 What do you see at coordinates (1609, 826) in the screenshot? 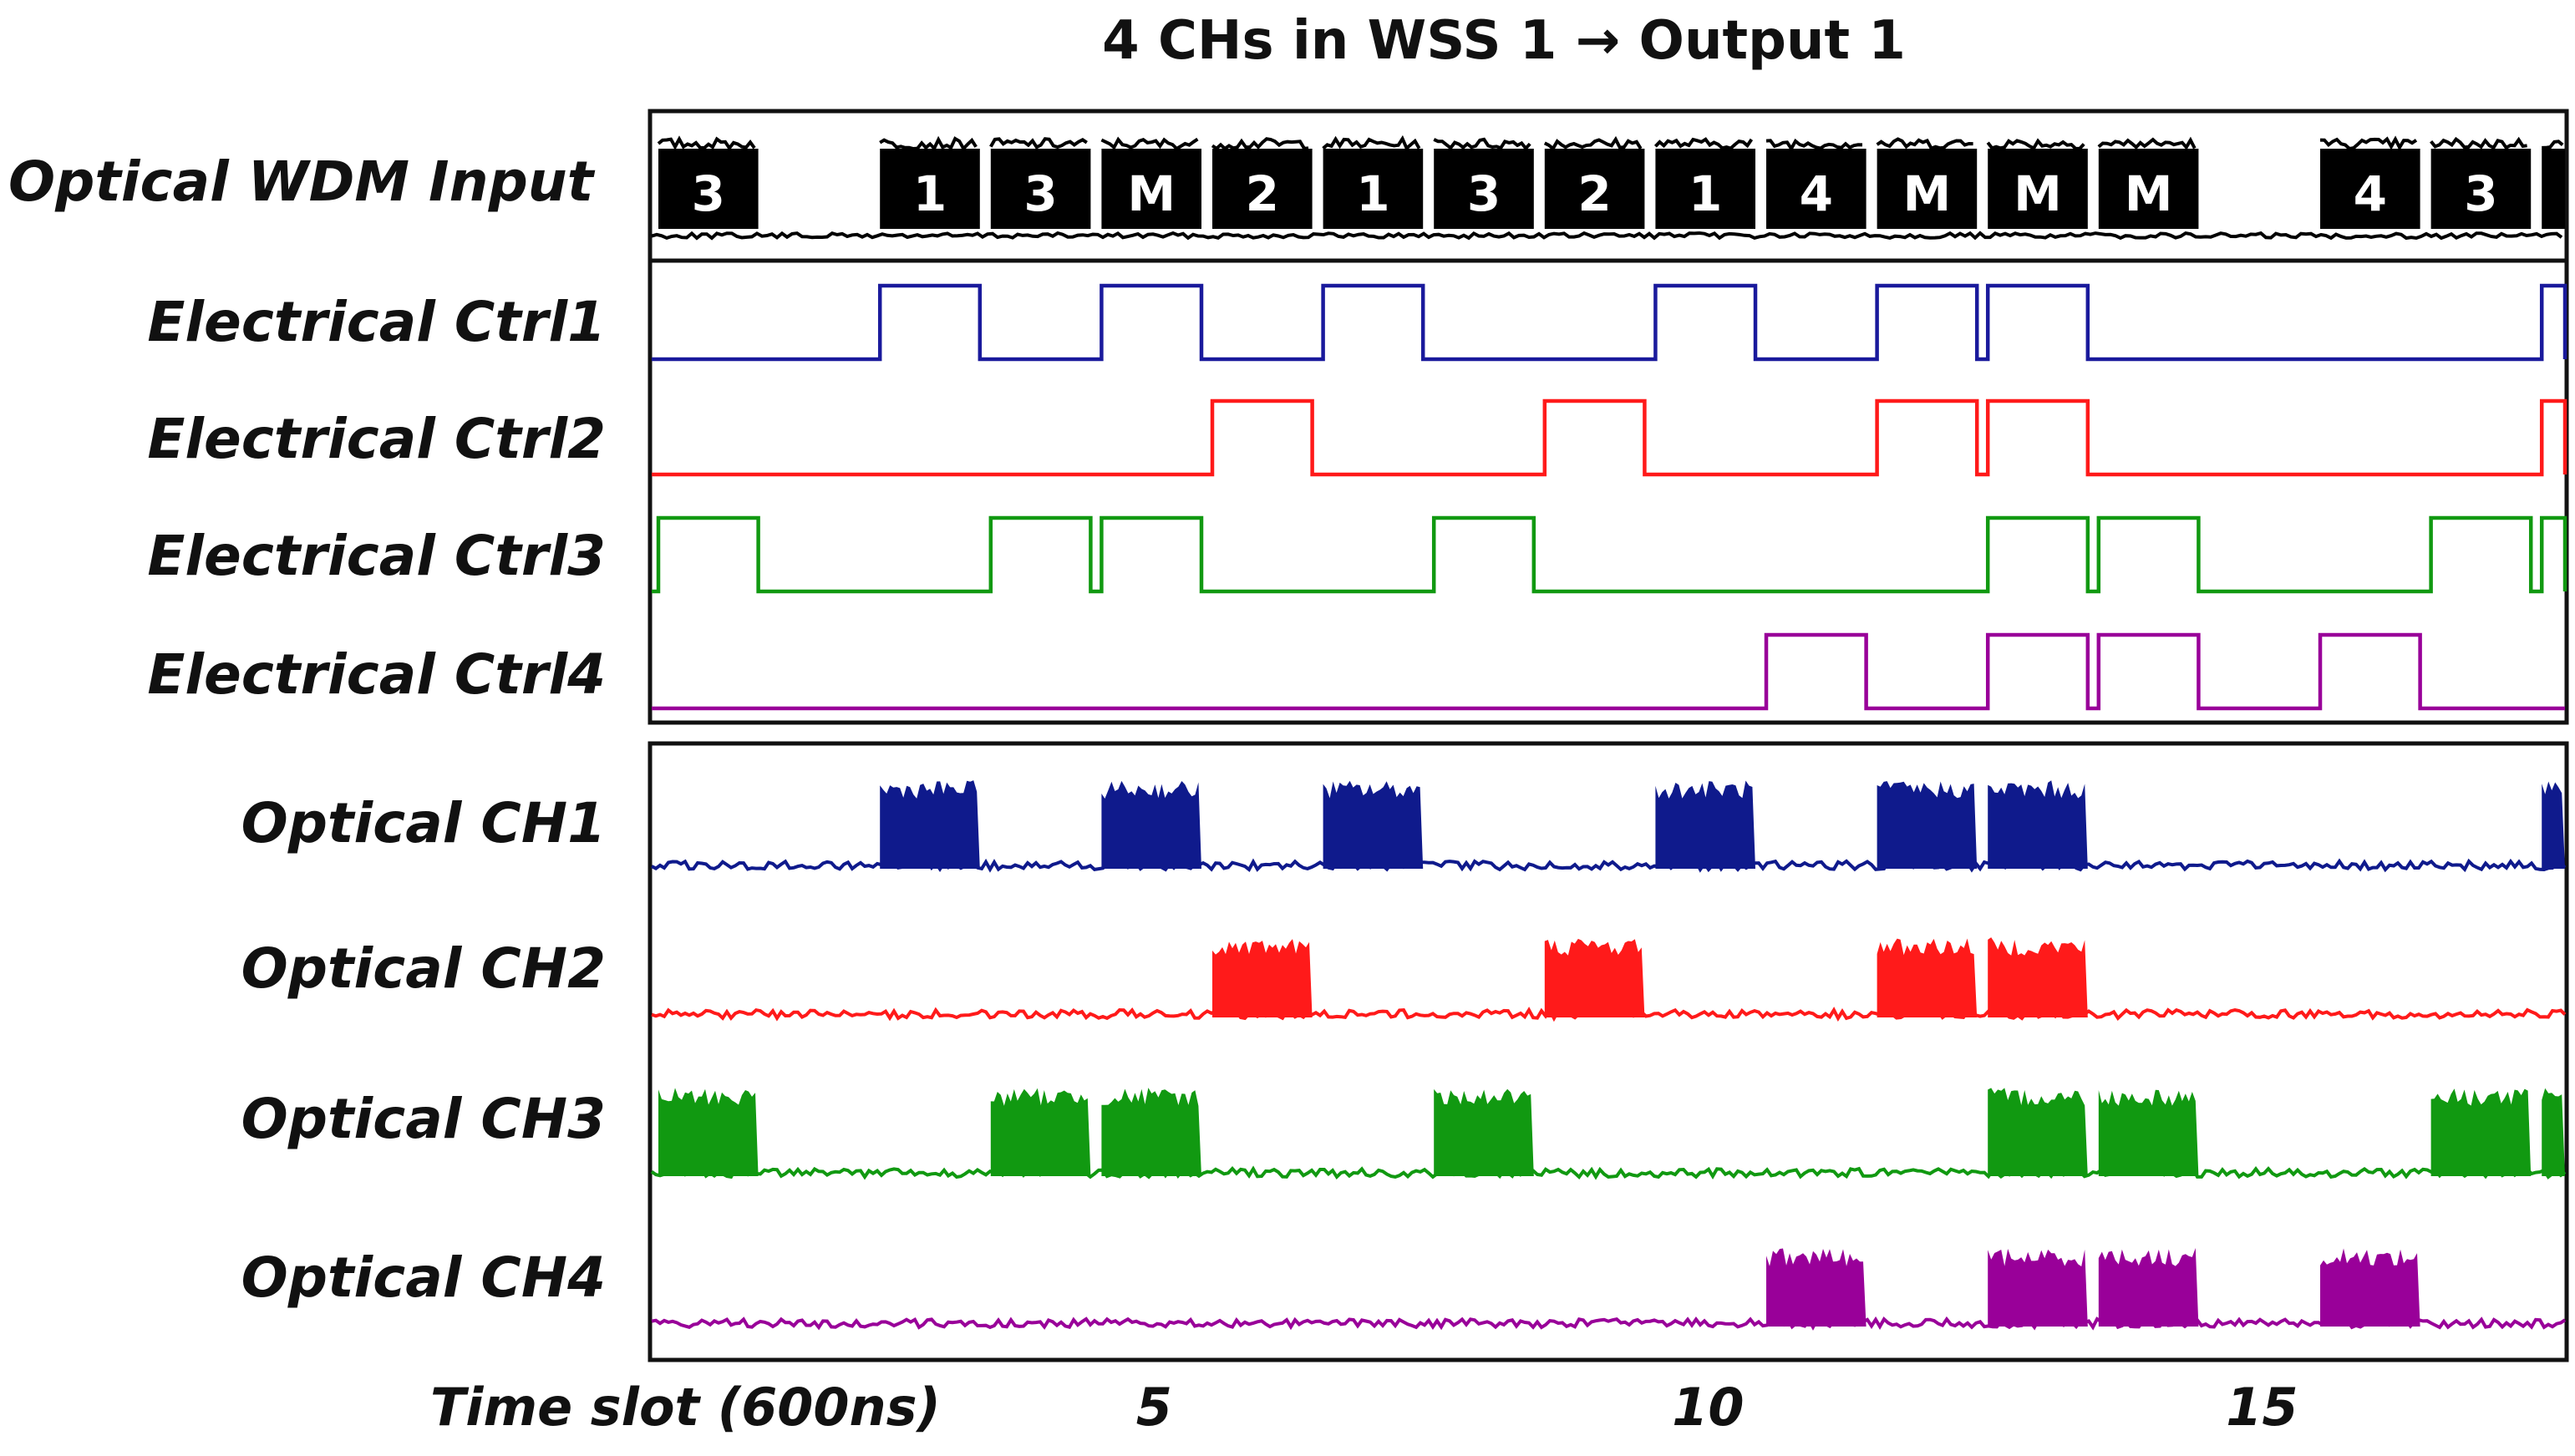
I see `optical-ch1-trace` at bounding box center [1609, 826].